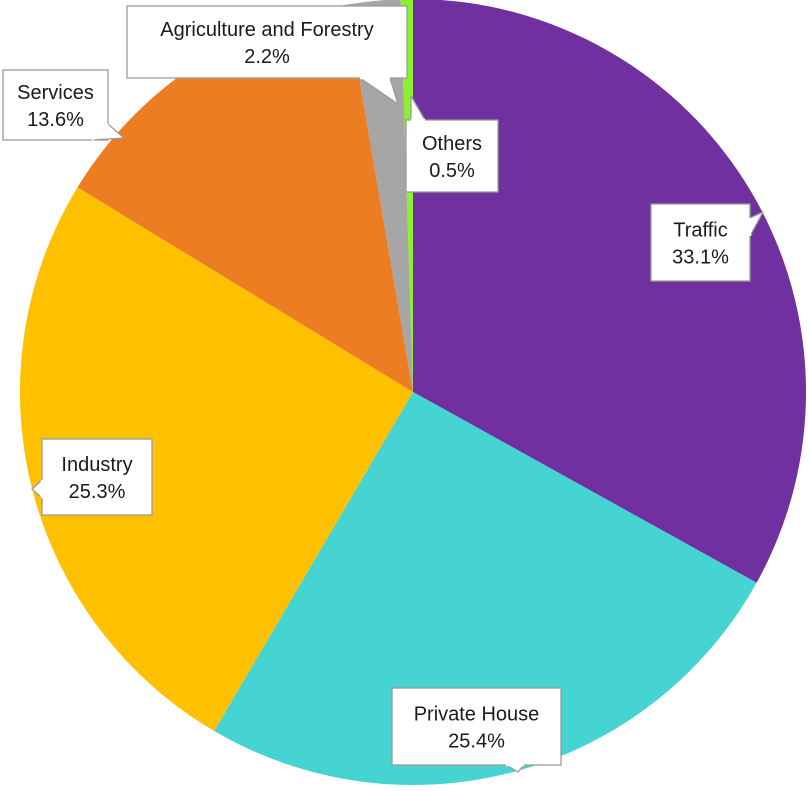  What do you see at coordinates (55, 120) in the screenshot?
I see `callout-value-services: 13.6%` at bounding box center [55, 120].